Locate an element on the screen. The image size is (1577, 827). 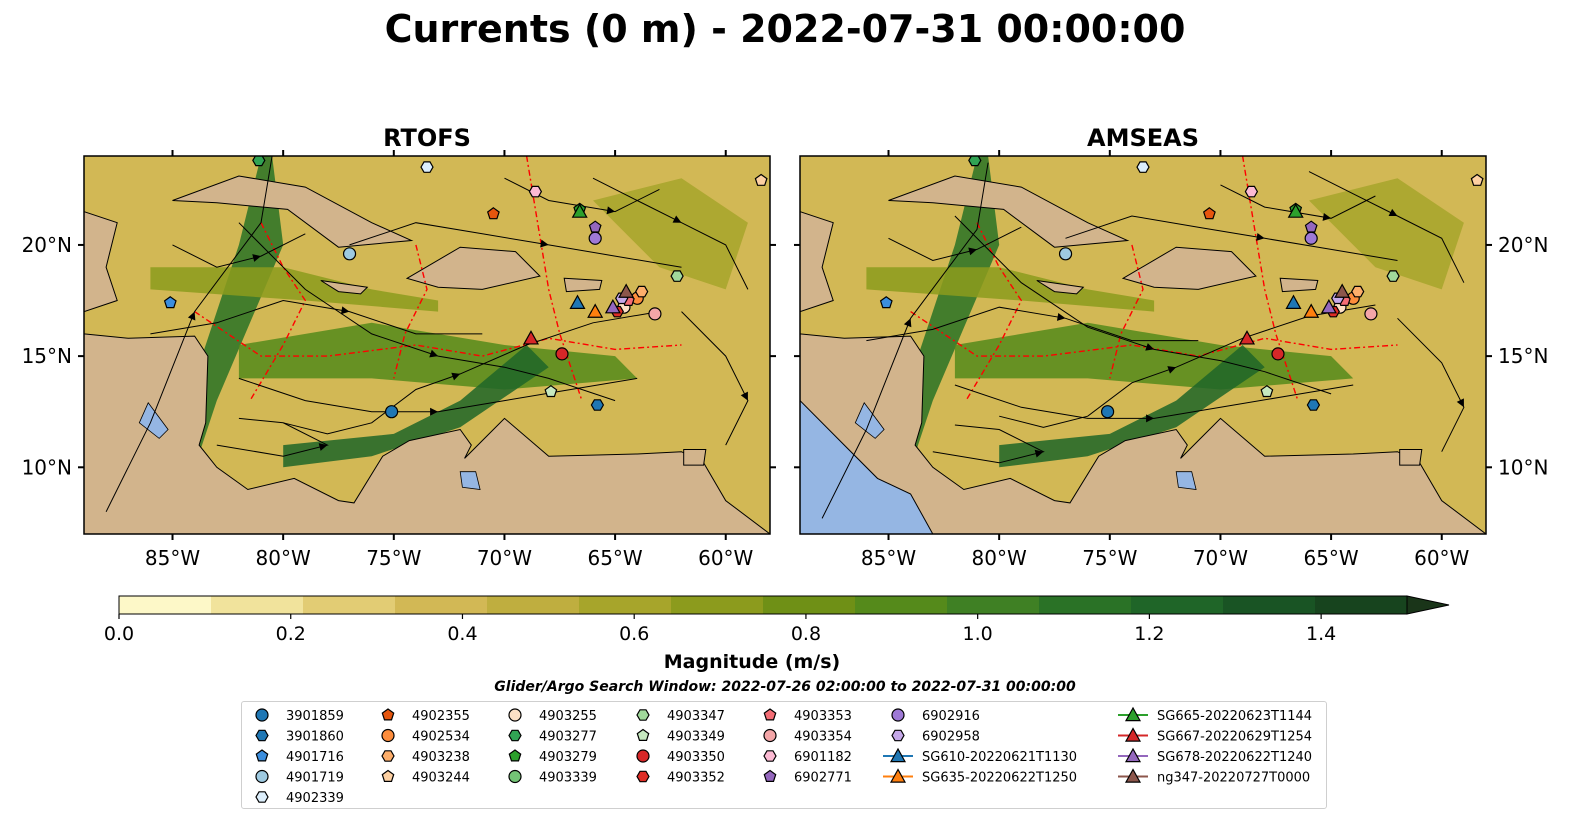
legend-label: 4903354 is located at coordinates (823, 737).